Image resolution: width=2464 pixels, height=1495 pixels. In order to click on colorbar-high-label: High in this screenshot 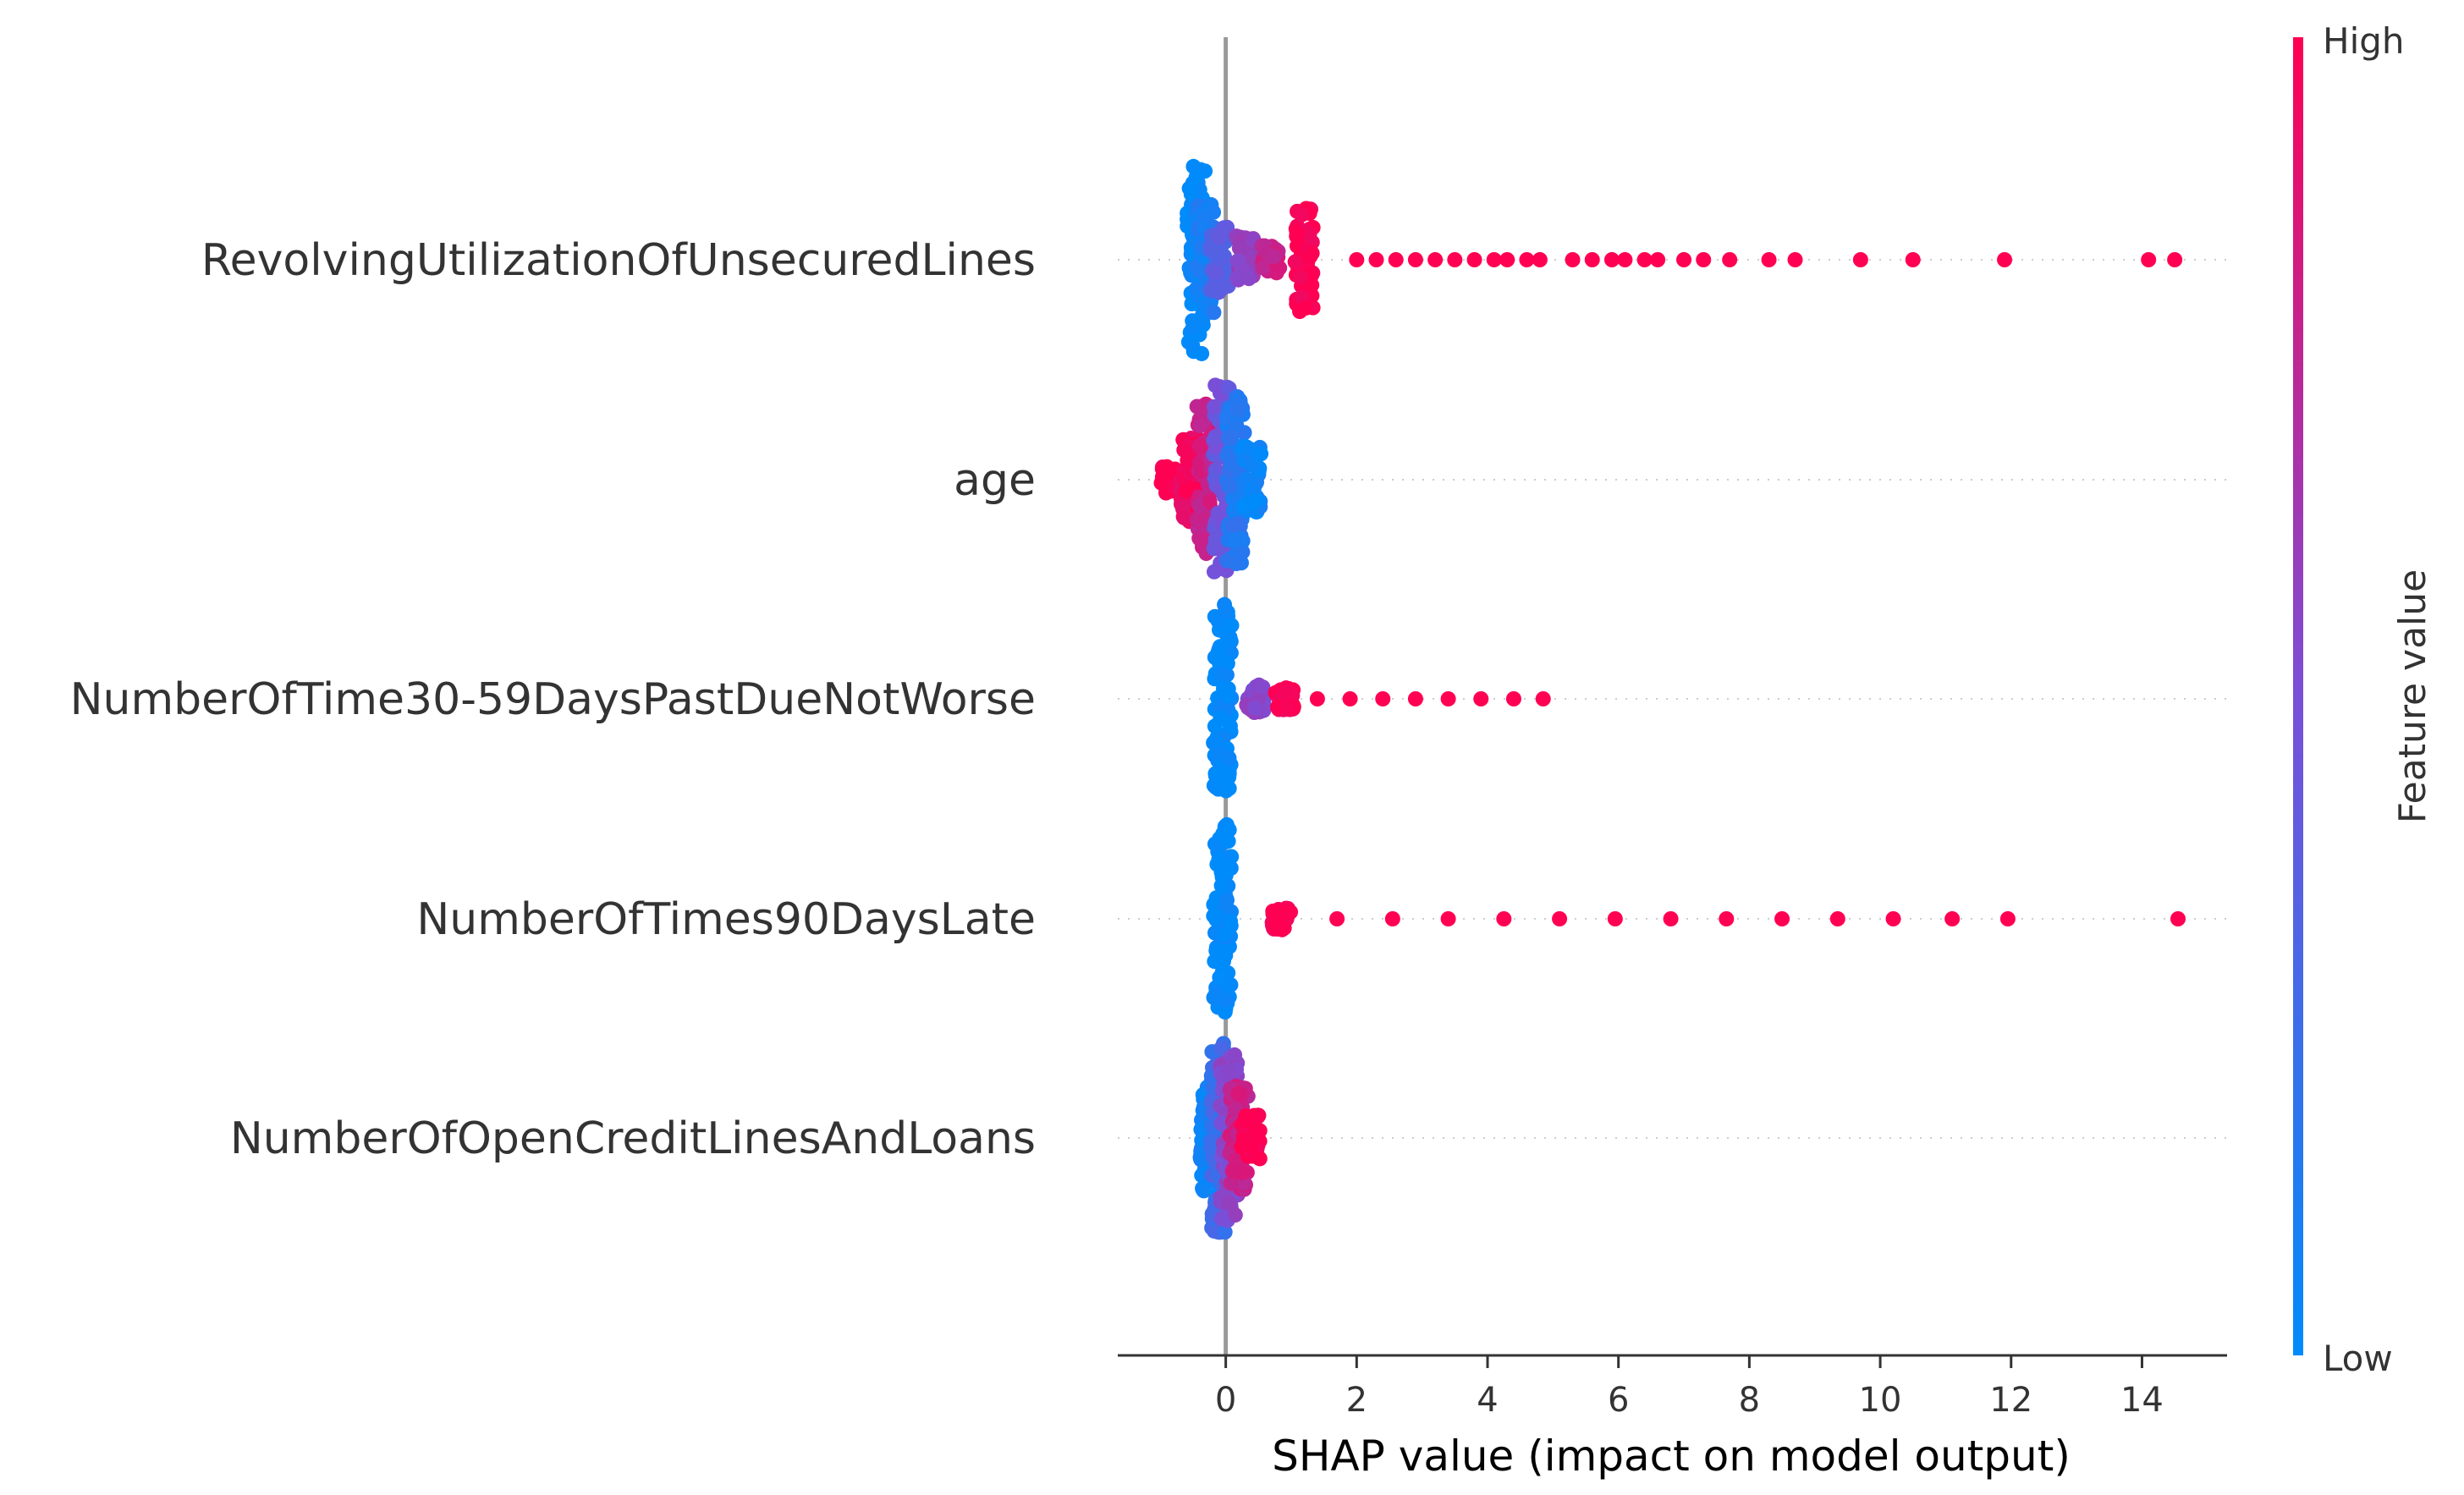, I will do `click(2364, 41)`.